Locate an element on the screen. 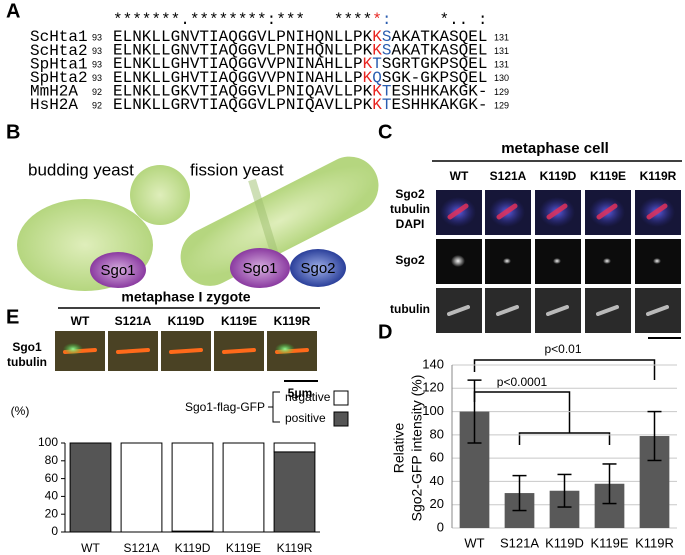 This screenshot has height=555, width=685. sequence-name: ScHta2 is located at coordinates (59, 51).